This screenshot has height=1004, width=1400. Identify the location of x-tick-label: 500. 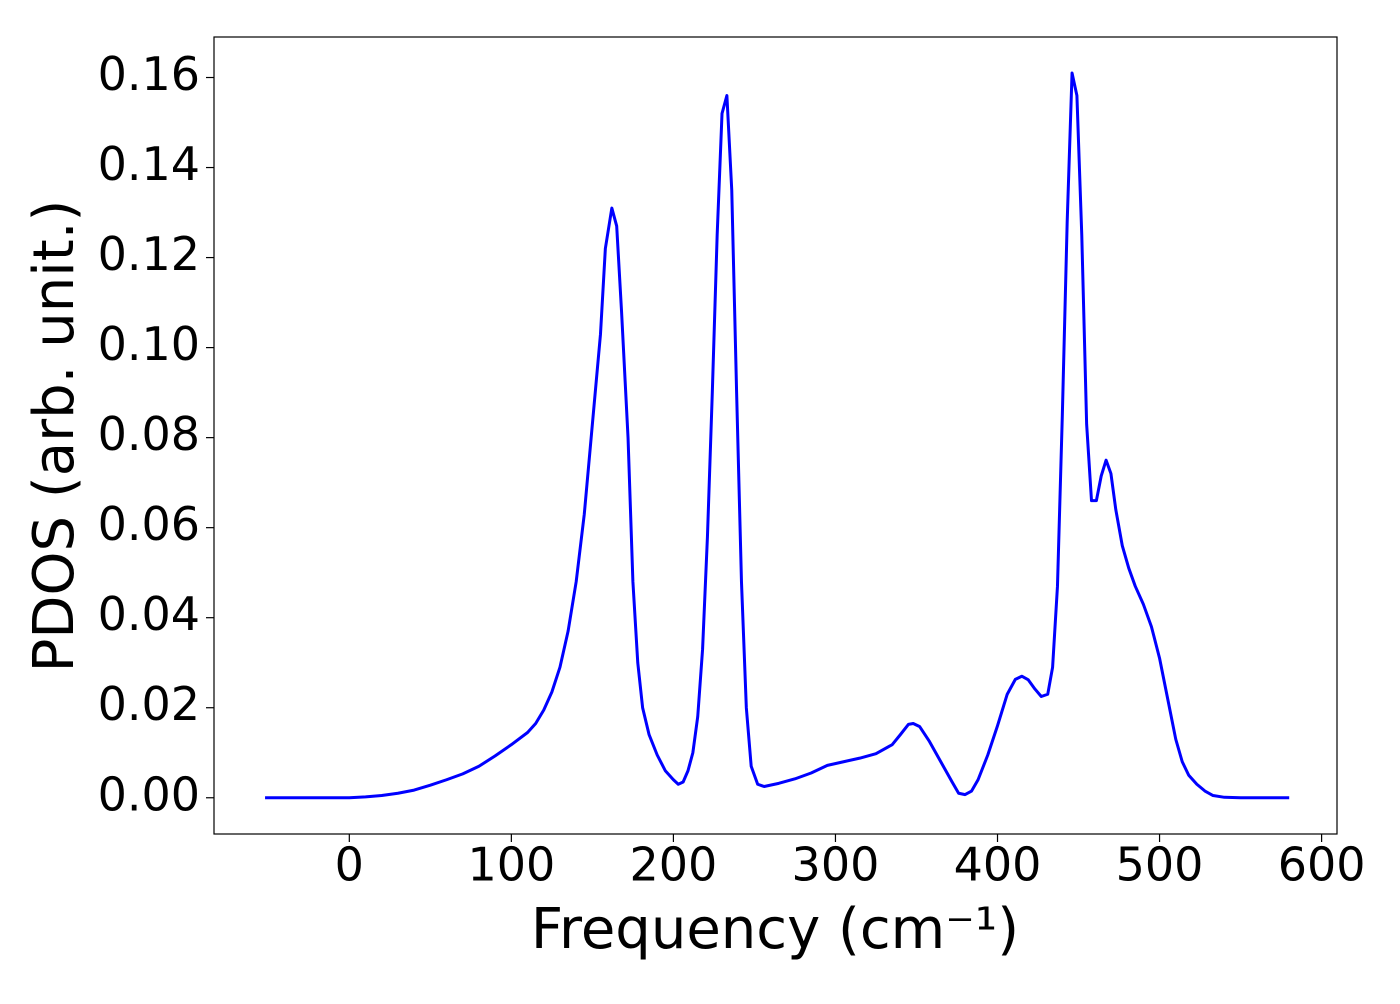
(1160, 865).